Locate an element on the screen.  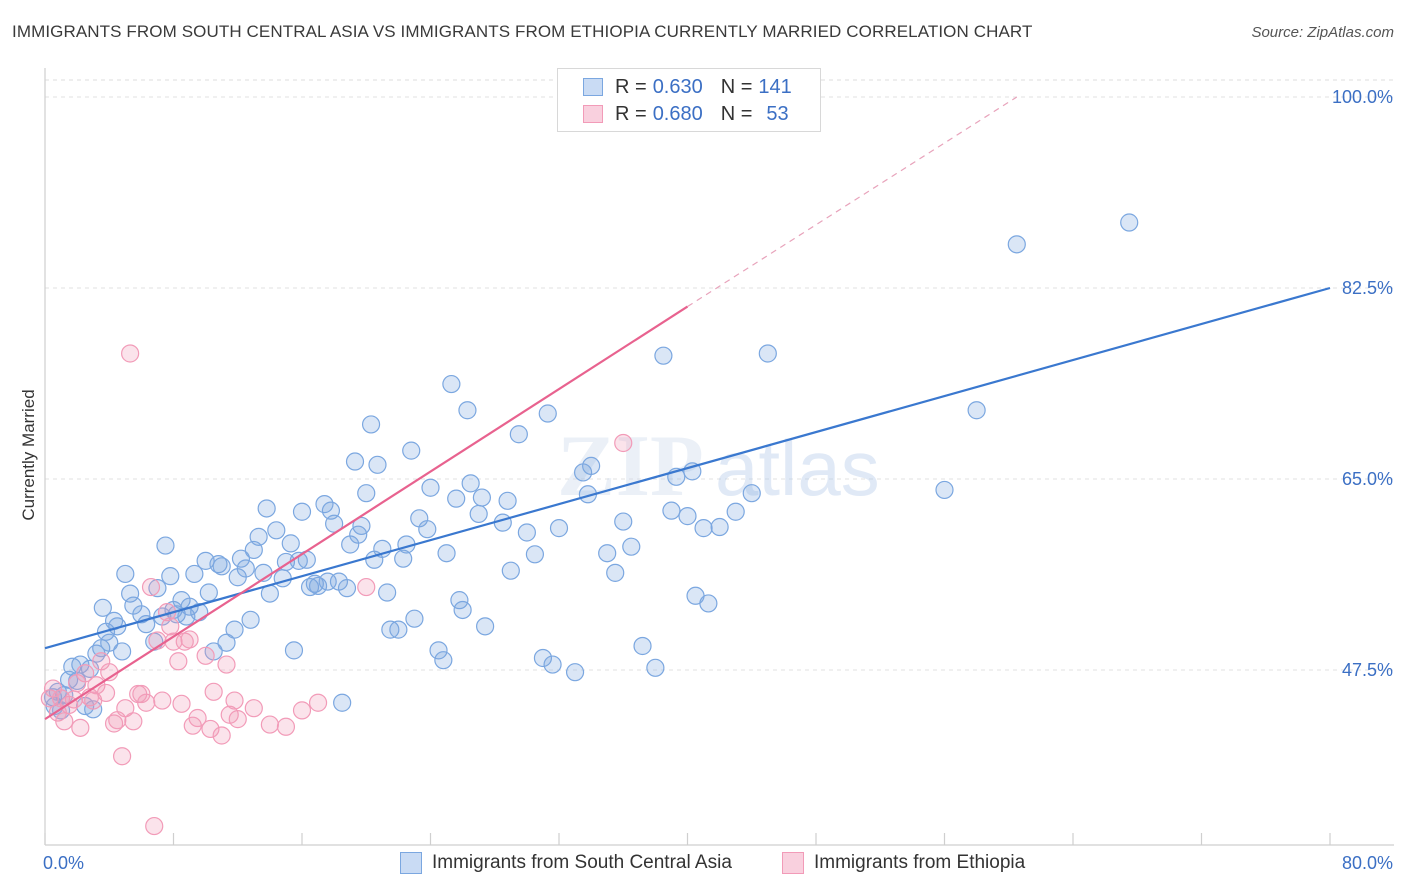
watermark-atlas: atlas is located at coordinates (797, 468).